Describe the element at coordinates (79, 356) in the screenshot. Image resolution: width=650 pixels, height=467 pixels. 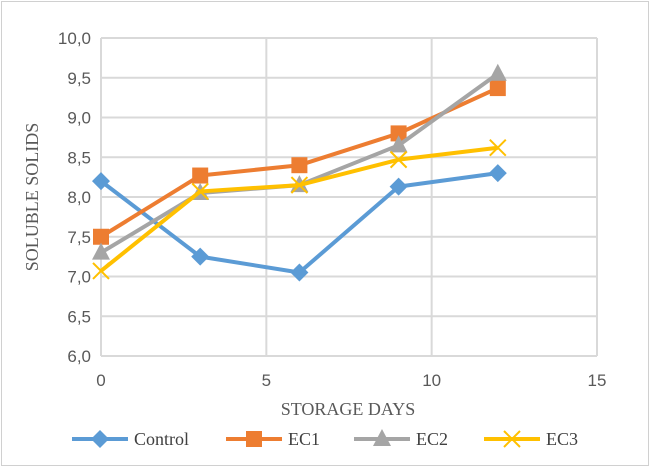
I see `y-tick-label: 6,0` at that location.